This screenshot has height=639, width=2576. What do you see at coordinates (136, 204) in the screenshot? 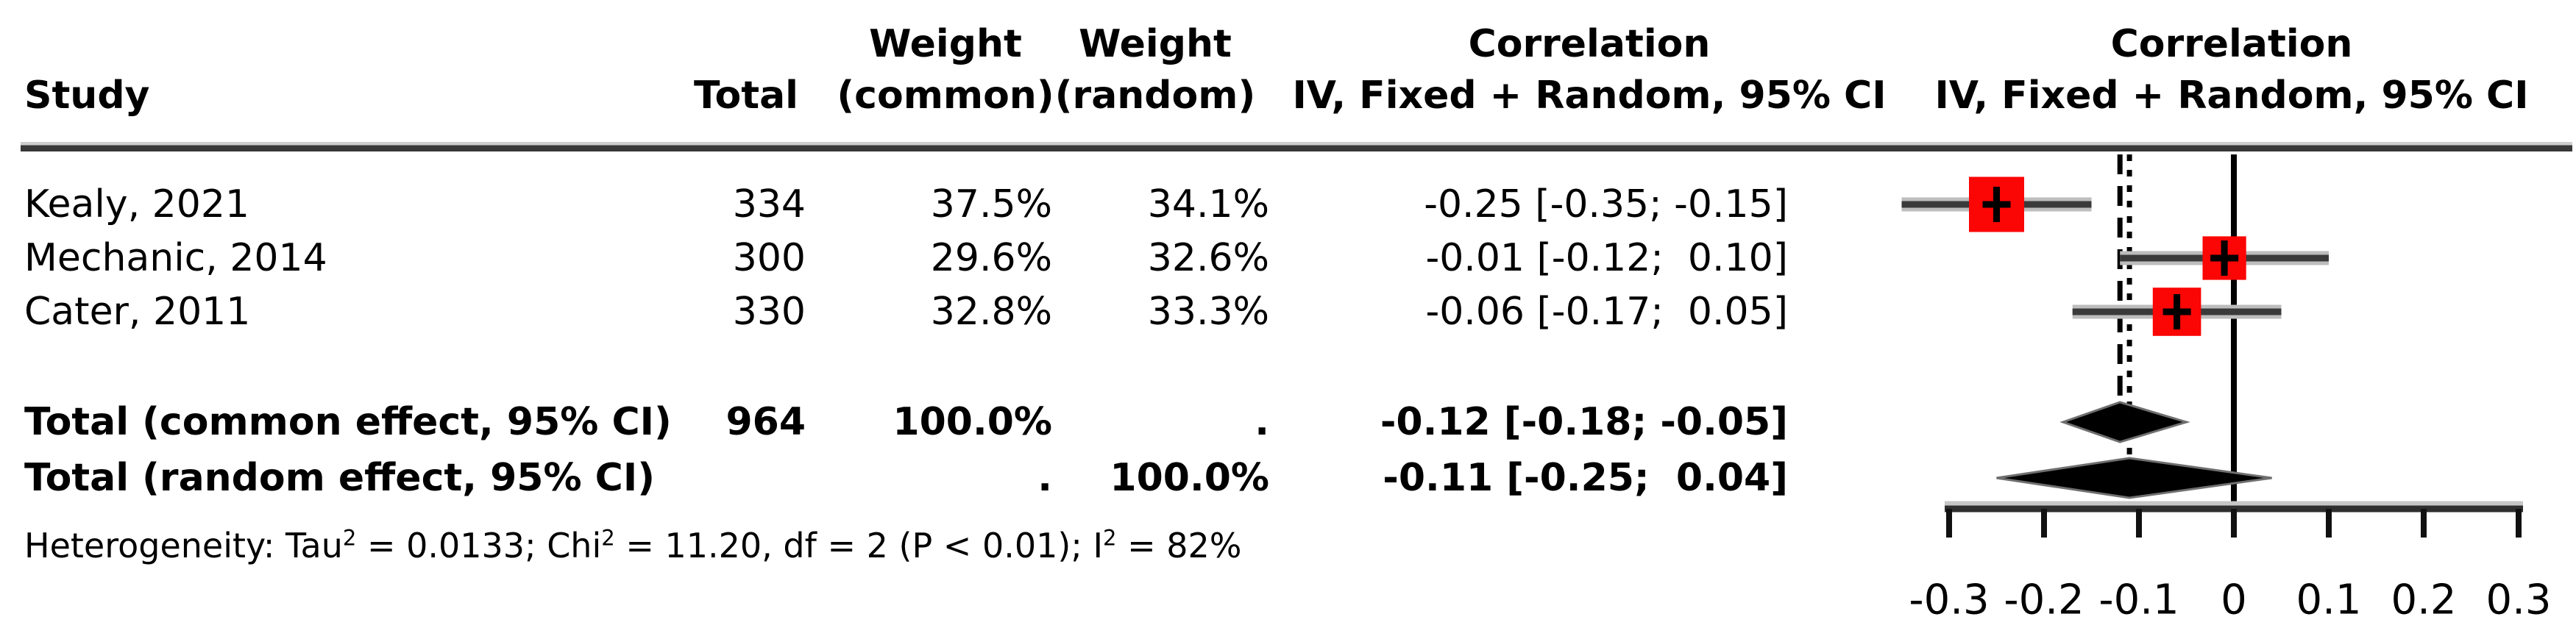
I see `study-label: Kealy, 2021` at bounding box center [136, 204].